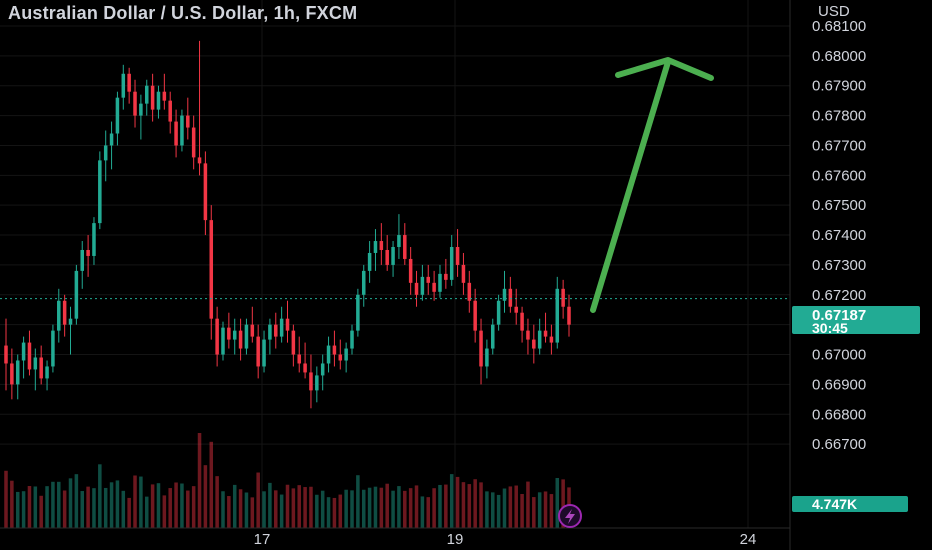  I want to click on y-tick-label: 0.67700, so click(839, 145).